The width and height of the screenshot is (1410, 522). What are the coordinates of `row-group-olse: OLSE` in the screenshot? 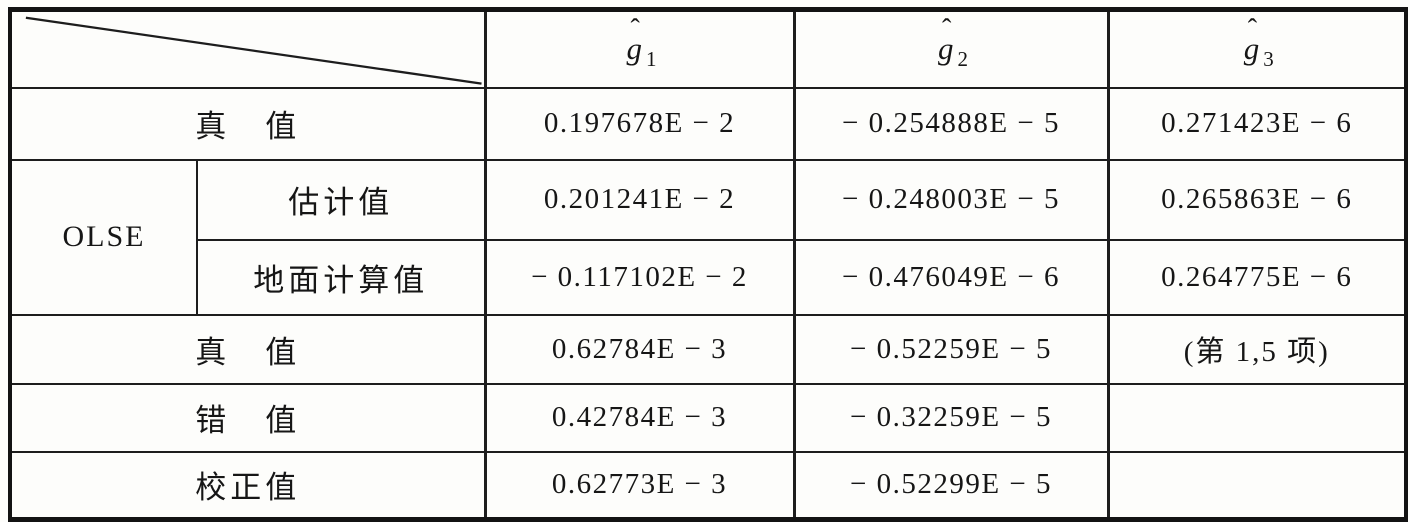 It's located at (103, 237).